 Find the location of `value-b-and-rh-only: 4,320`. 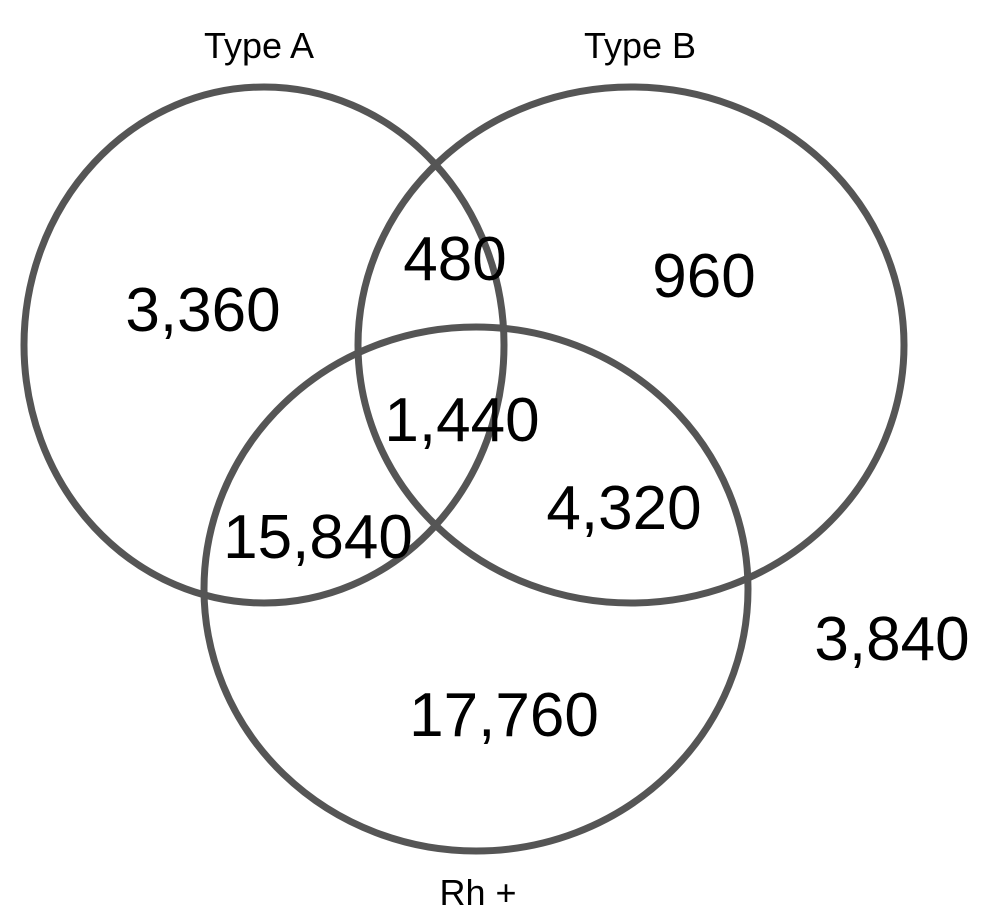

value-b-and-rh-only: 4,320 is located at coordinates (623, 508).